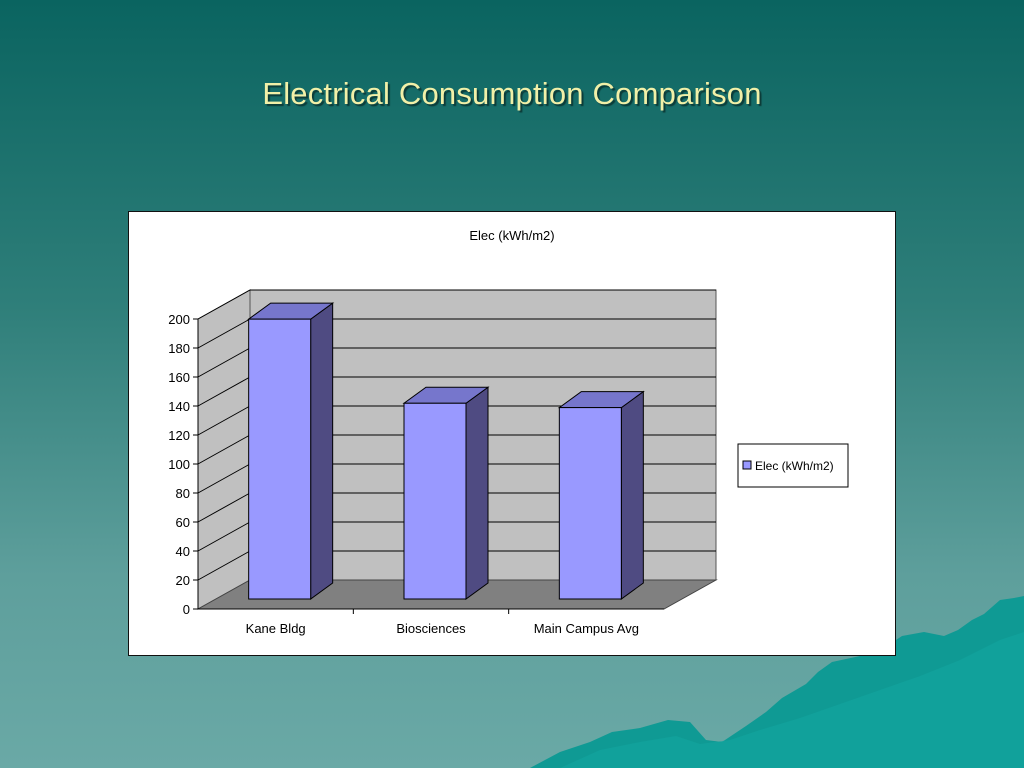  Describe the element at coordinates (512, 93) in the screenshot. I see `slide-title: Electrical Consumption Comparison` at that location.